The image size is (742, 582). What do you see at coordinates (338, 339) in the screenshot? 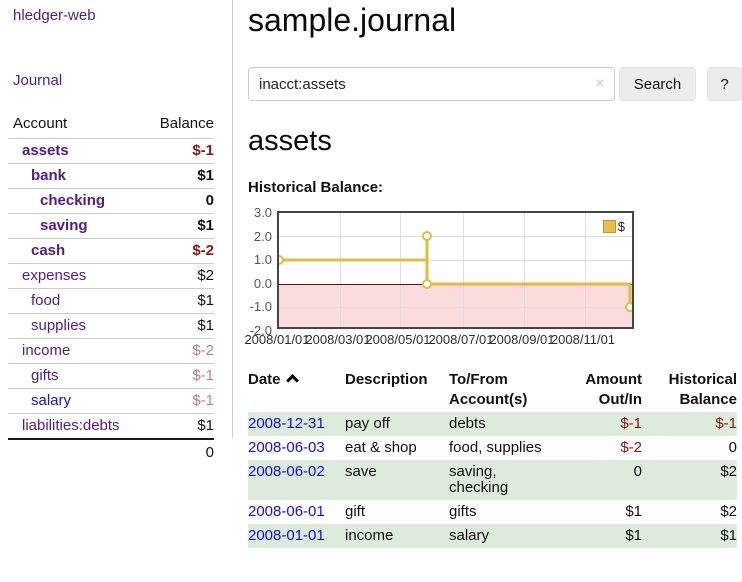
I see `x-tick-label: 2008/03/01` at bounding box center [338, 339].